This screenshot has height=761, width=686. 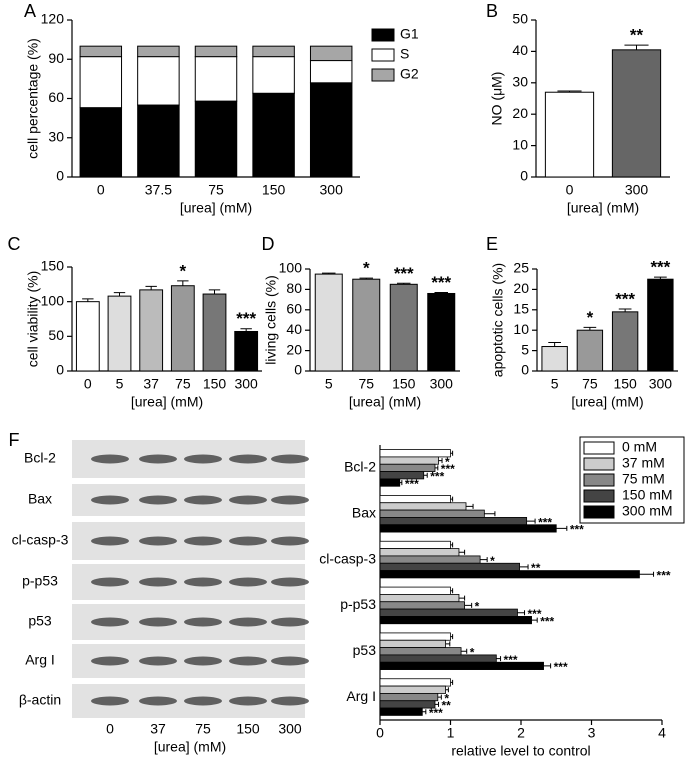 What do you see at coordinates (347, 558) in the screenshot?
I see `category-label: cl-casp-3` at bounding box center [347, 558].